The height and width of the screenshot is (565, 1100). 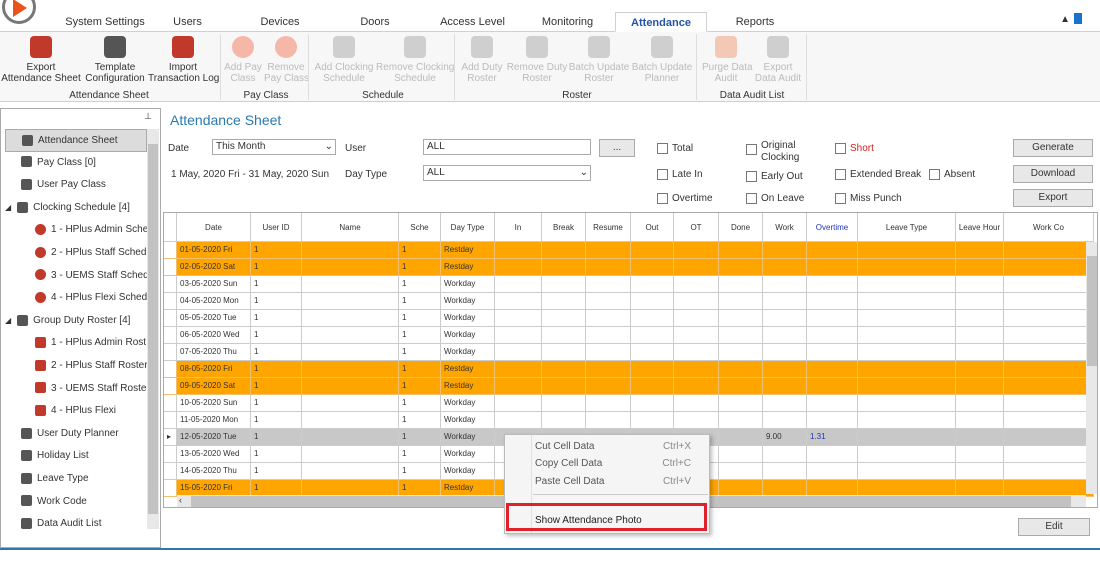 I want to click on cell-date: 02-05-2020 Sat, so click(x=214, y=267).